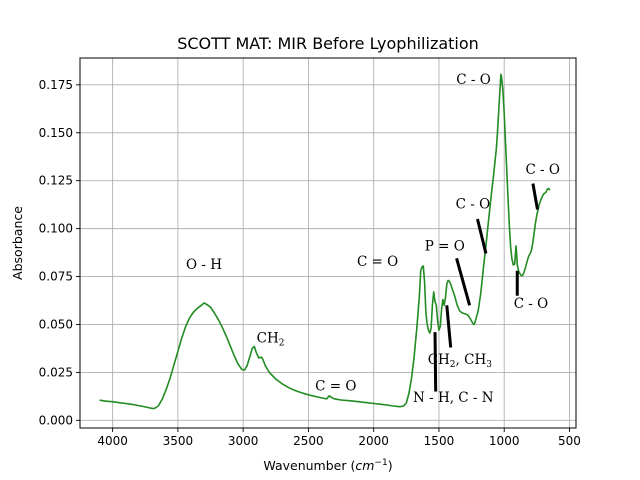 This screenshot has height=480, width=640. I want to click on annotation-label: O - H, so click(204, 265).